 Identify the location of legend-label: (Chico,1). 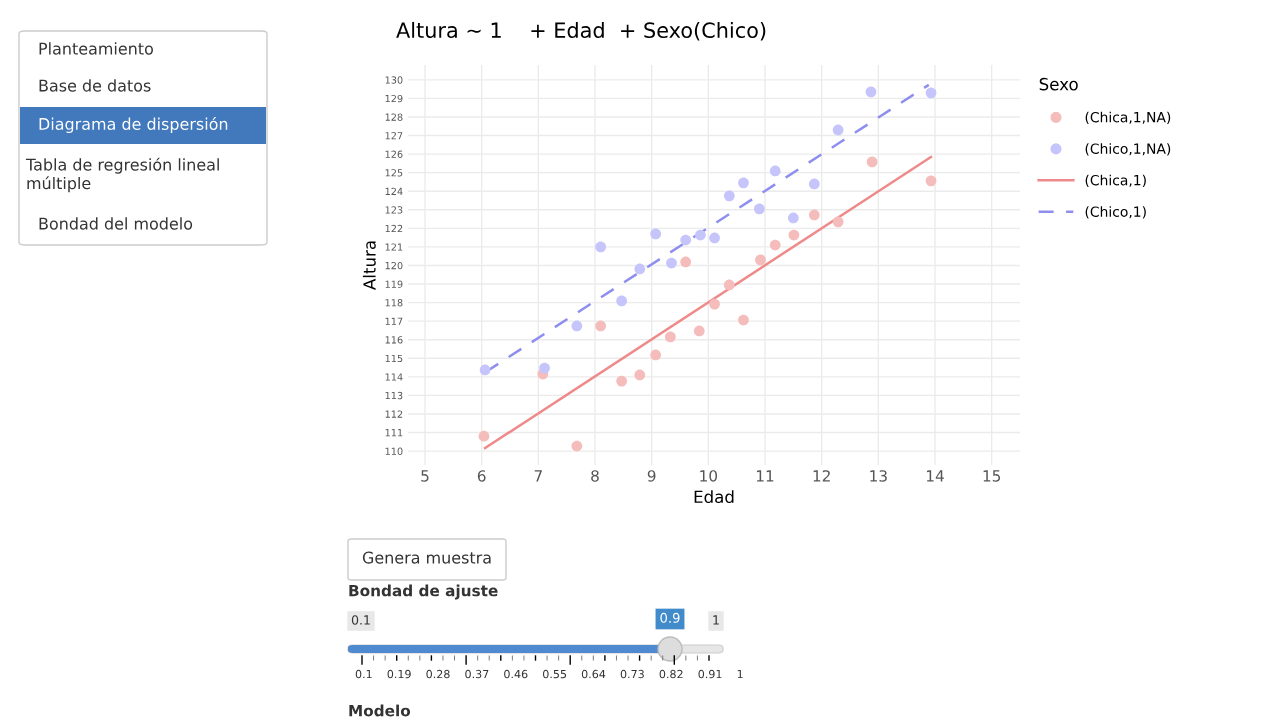
(1115, 212).